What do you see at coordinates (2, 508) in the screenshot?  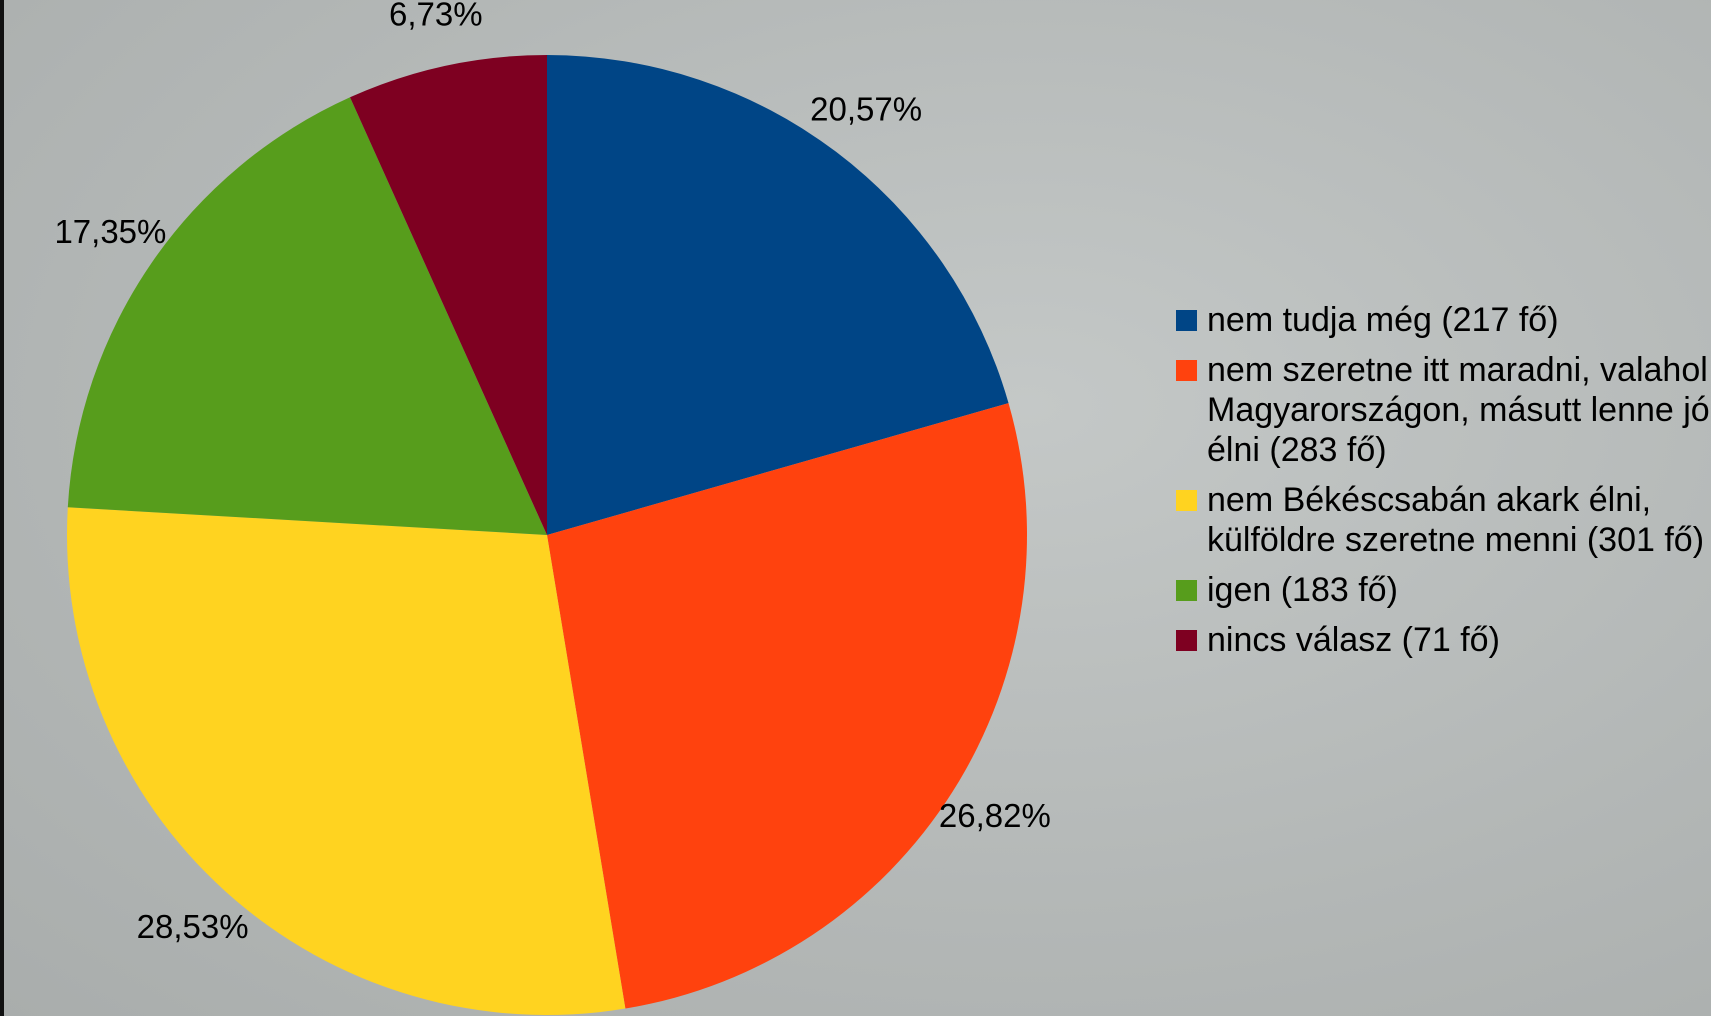 I see `edge` at bounding box center [2, 508].